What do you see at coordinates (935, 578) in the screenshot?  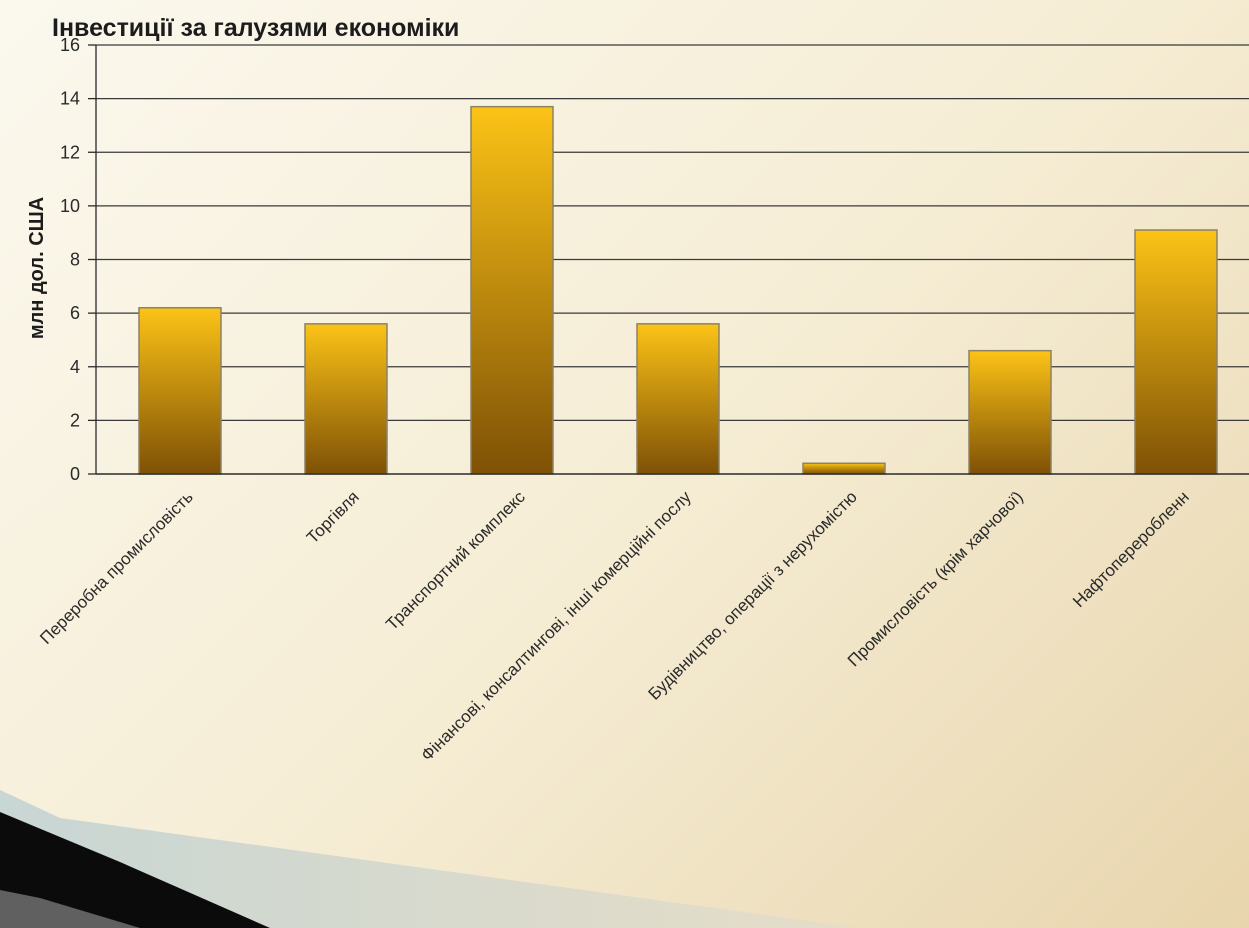 I see `x-tick-label: Промисловість (крім харчової)` at bounding box center [935, 578].